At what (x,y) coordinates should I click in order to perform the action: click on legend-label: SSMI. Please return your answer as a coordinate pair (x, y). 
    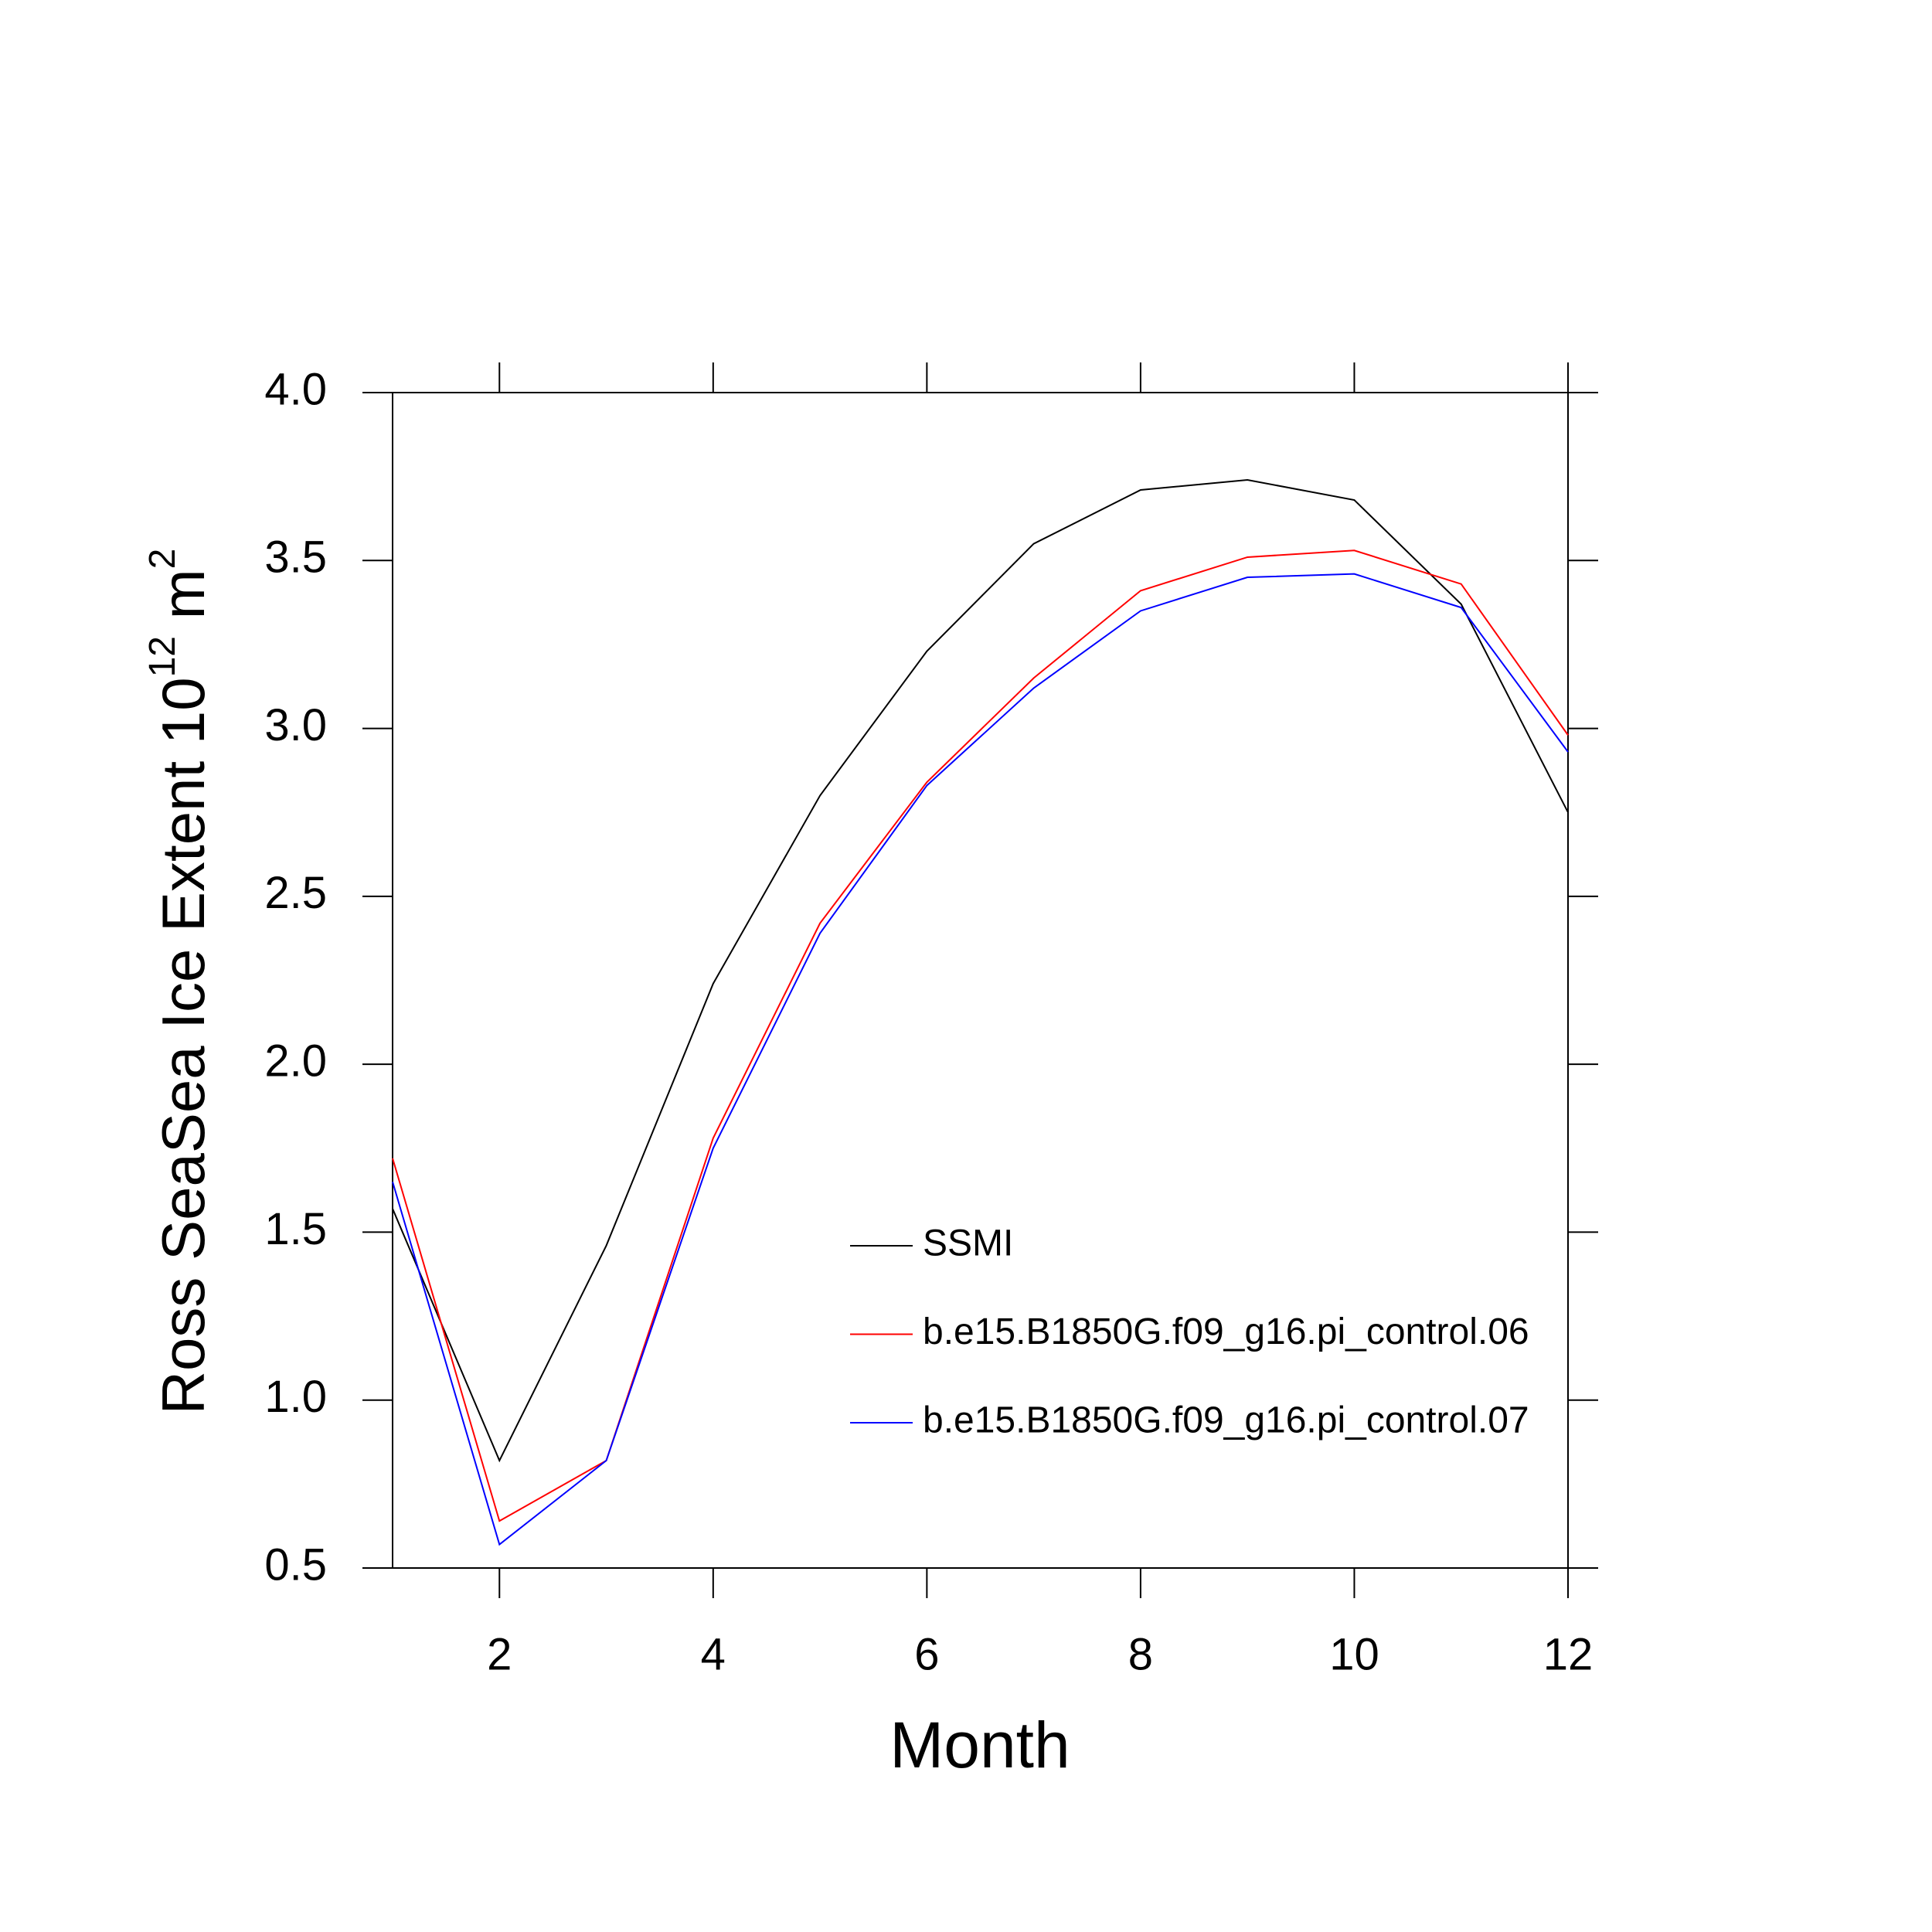
    Looking at the image, I should click on (968, 1243).